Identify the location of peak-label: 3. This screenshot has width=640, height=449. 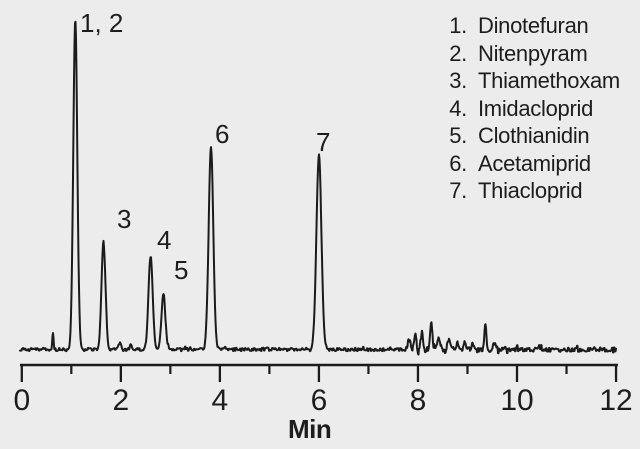
(124, 219).